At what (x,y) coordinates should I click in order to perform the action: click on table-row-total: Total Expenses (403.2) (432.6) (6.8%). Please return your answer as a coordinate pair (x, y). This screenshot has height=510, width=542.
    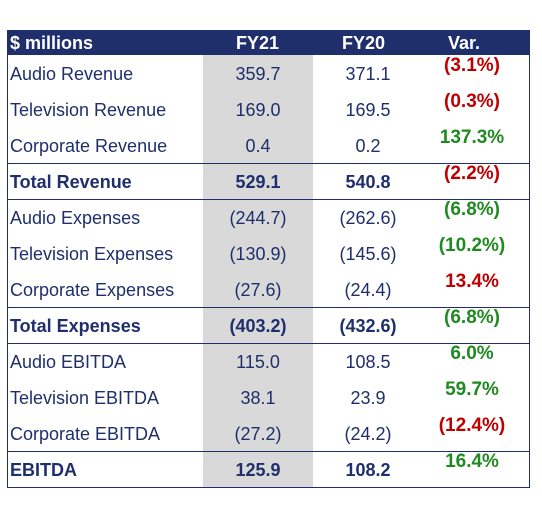
    Looking at the image, I should click on (268, 325).